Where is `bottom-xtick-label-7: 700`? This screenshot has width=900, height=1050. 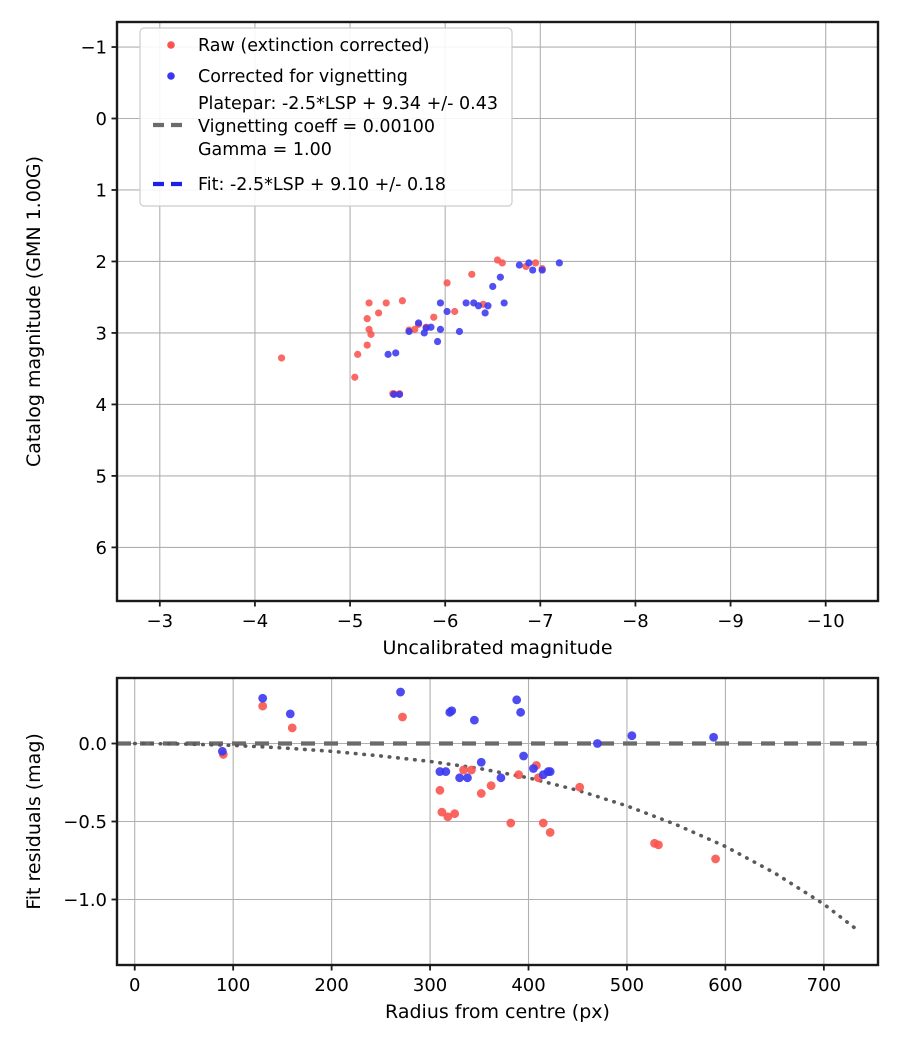
bottom-xtick-label-7: 700 is located at coordinates (824, 985).